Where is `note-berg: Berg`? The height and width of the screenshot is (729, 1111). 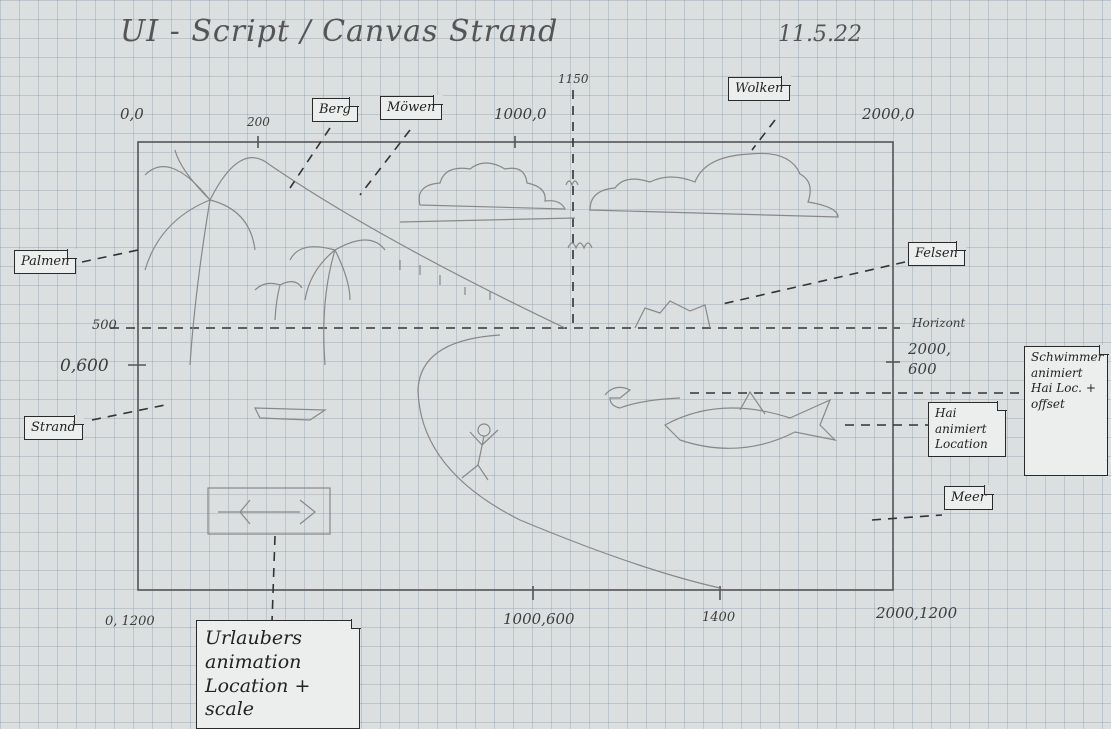
note-berg: Berg is located at coordinates (335, 109).